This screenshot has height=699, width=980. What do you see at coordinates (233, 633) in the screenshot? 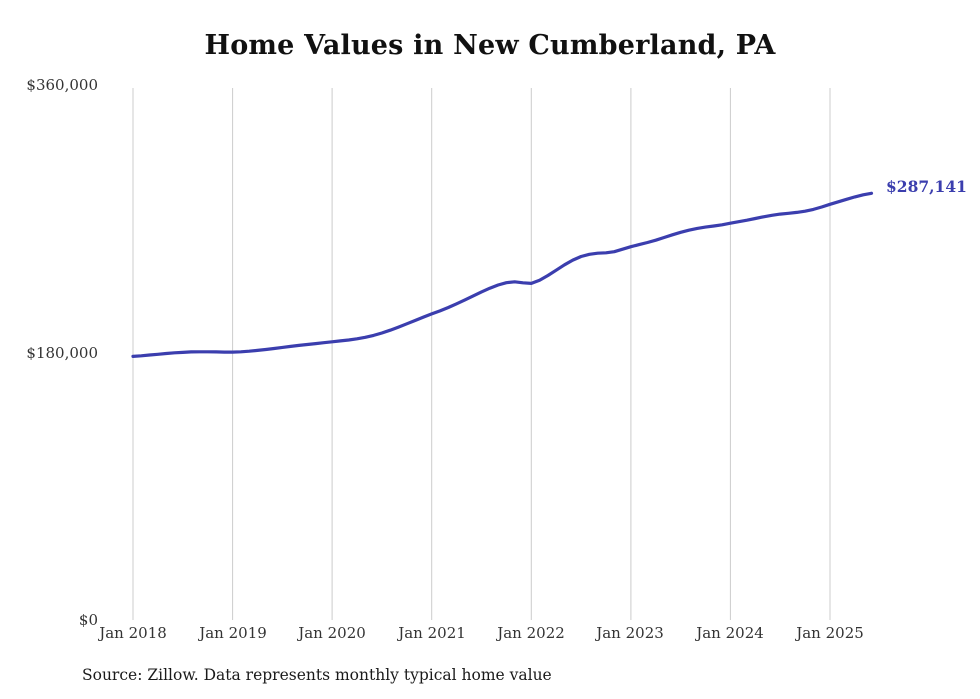
I see `x-axis-tick-label: Jan 2019` at bounding box center [233, 633].